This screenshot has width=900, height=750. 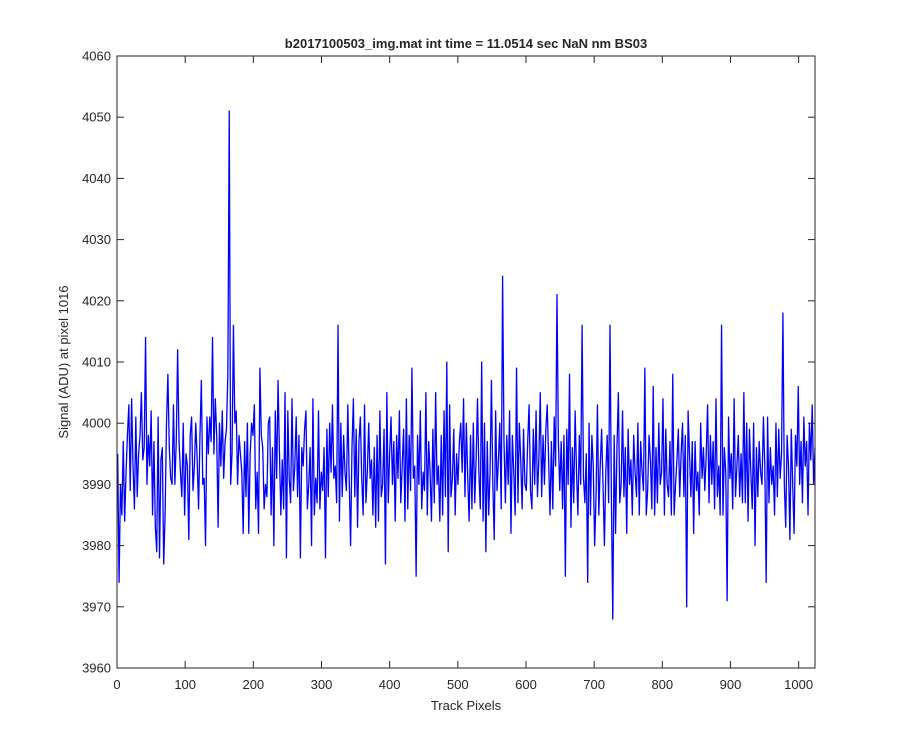 What do you see at coordinates (96, 606) in the screenshot?
I see `y-tick-label: 3970` at bounding box center [96, 606].